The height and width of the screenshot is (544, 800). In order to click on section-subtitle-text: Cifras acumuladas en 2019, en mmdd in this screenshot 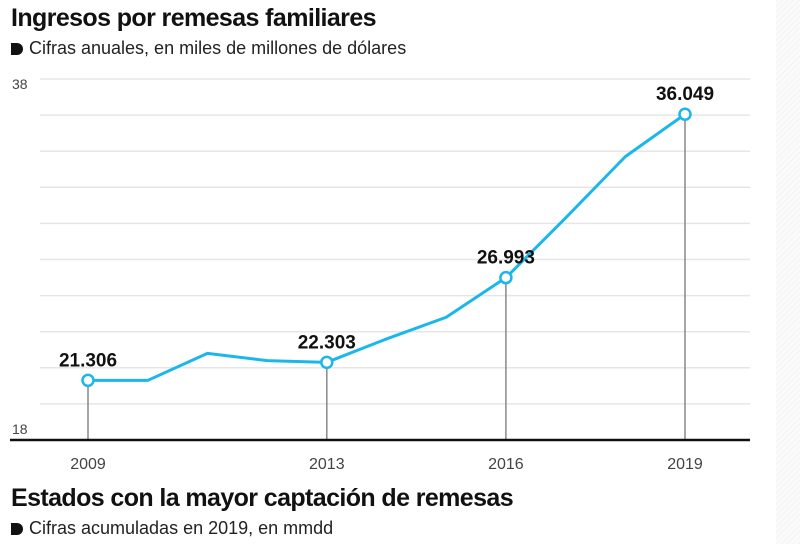, I will do `click(181, 528)`.